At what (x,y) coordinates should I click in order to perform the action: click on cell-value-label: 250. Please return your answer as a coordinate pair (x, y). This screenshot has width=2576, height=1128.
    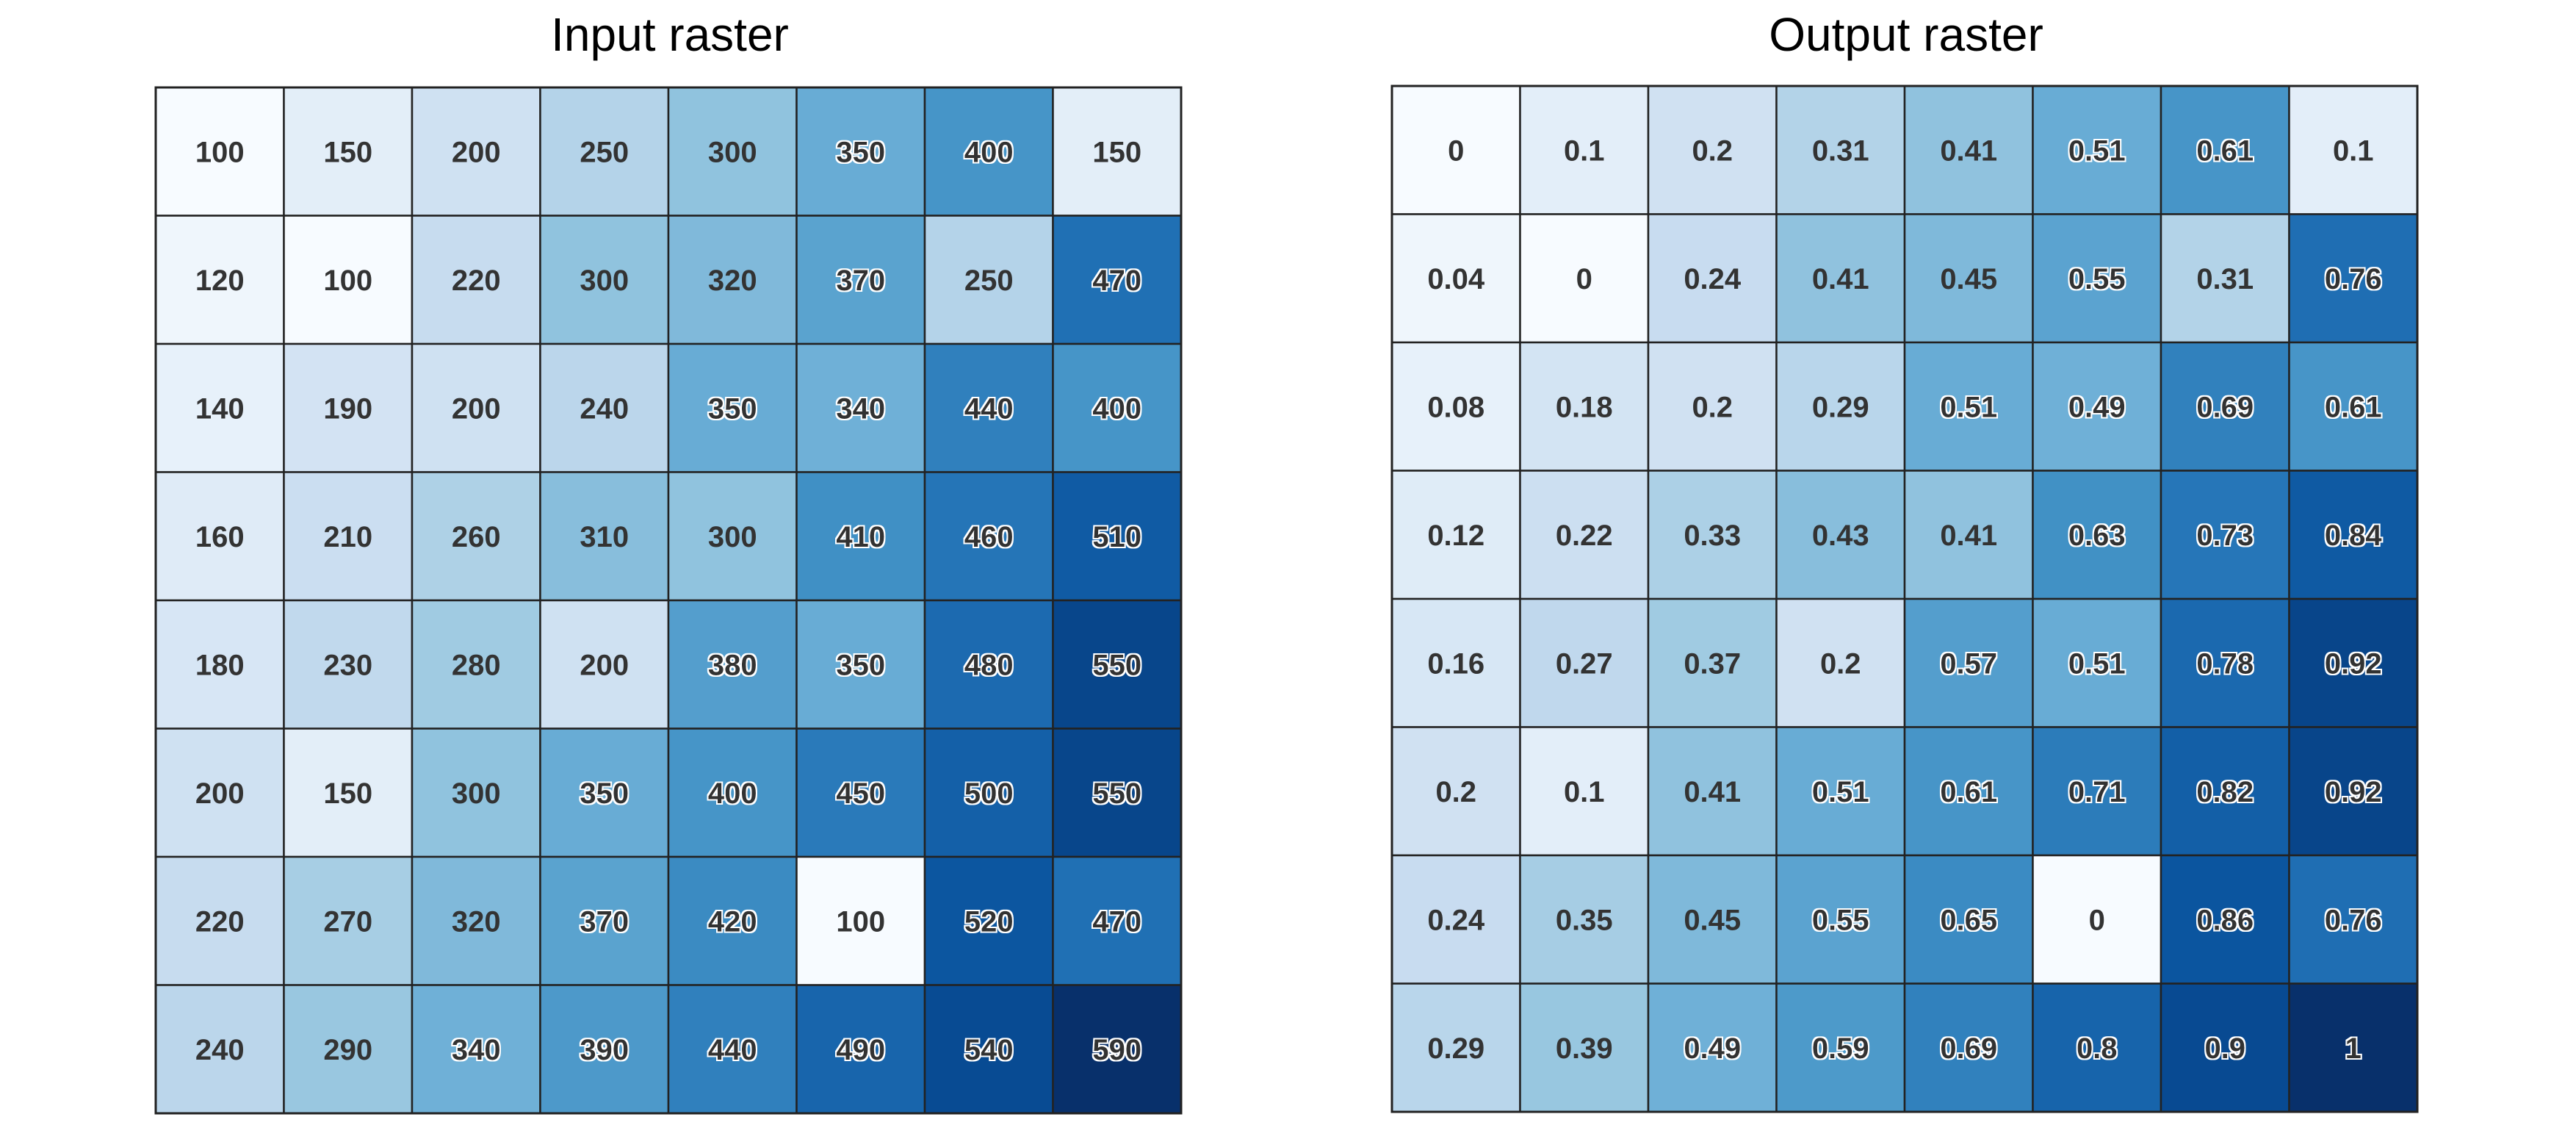
    Looking at the image, I should click on (604, 152).